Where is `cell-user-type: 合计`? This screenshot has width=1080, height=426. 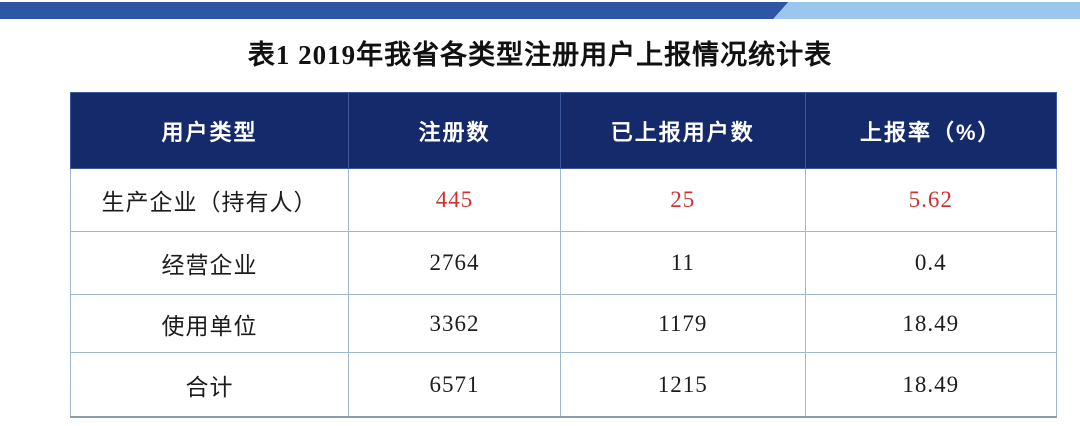
cell-user-type: 合计 is located at coordinates (209, 385).